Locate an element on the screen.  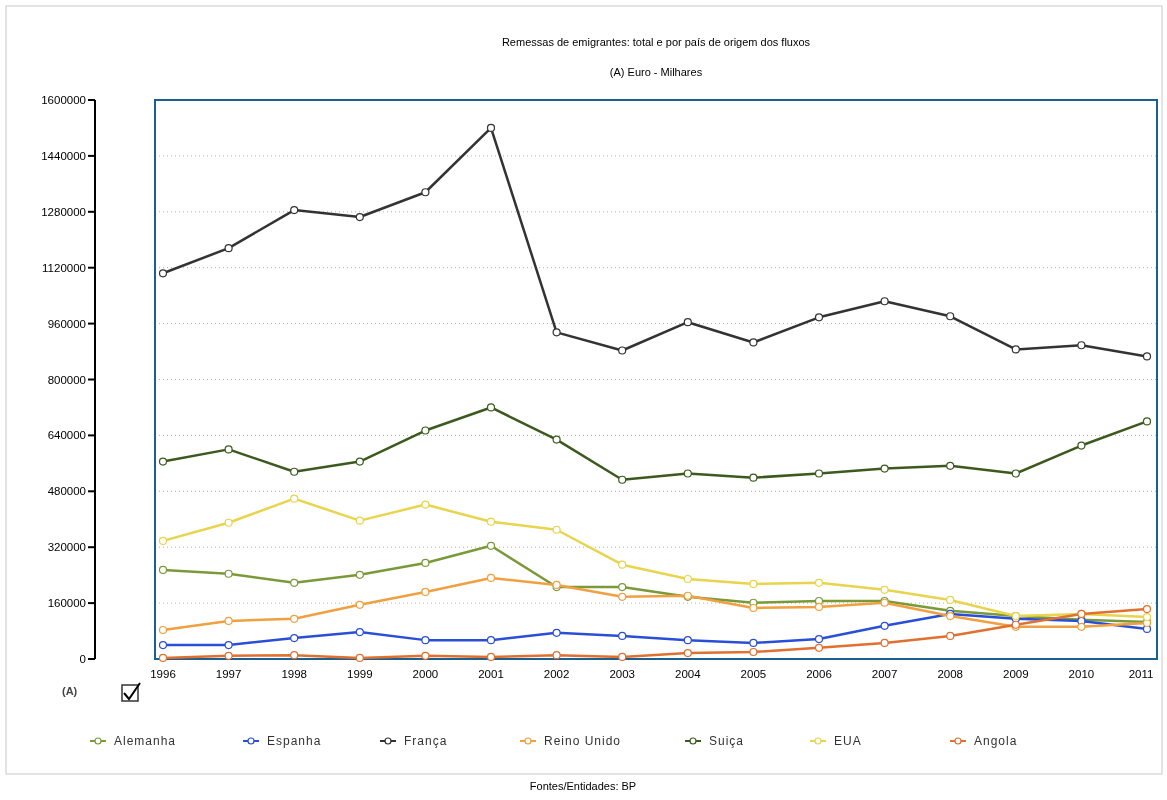
legend-label: França is located at coordinates (426, 741).